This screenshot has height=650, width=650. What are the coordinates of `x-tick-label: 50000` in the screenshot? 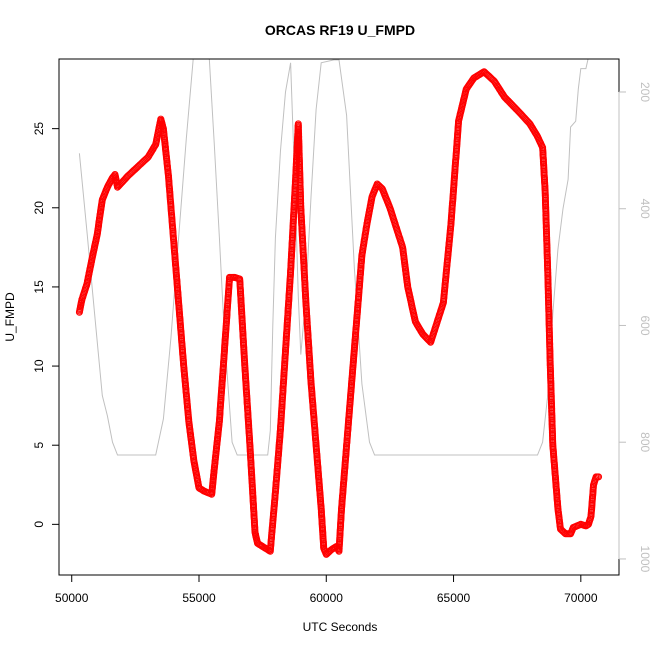 It's located at (72, 598).